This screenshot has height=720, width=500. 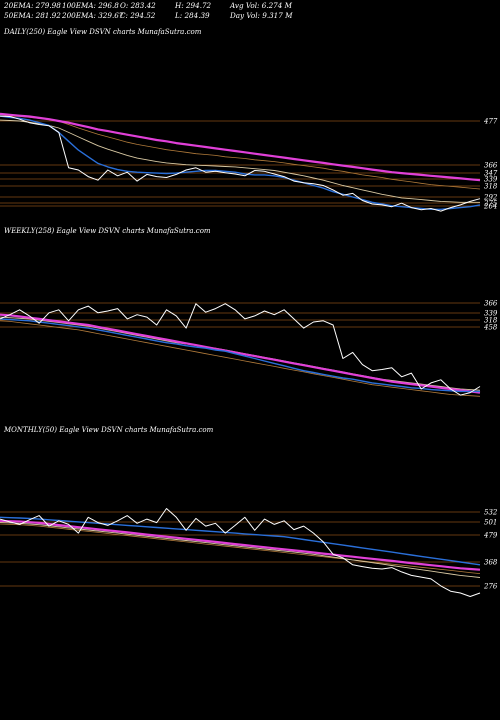 What do you see at coordinates (490, 122) in the screenshot?
I see `level-label: 477` at bounding box center [490, 122].